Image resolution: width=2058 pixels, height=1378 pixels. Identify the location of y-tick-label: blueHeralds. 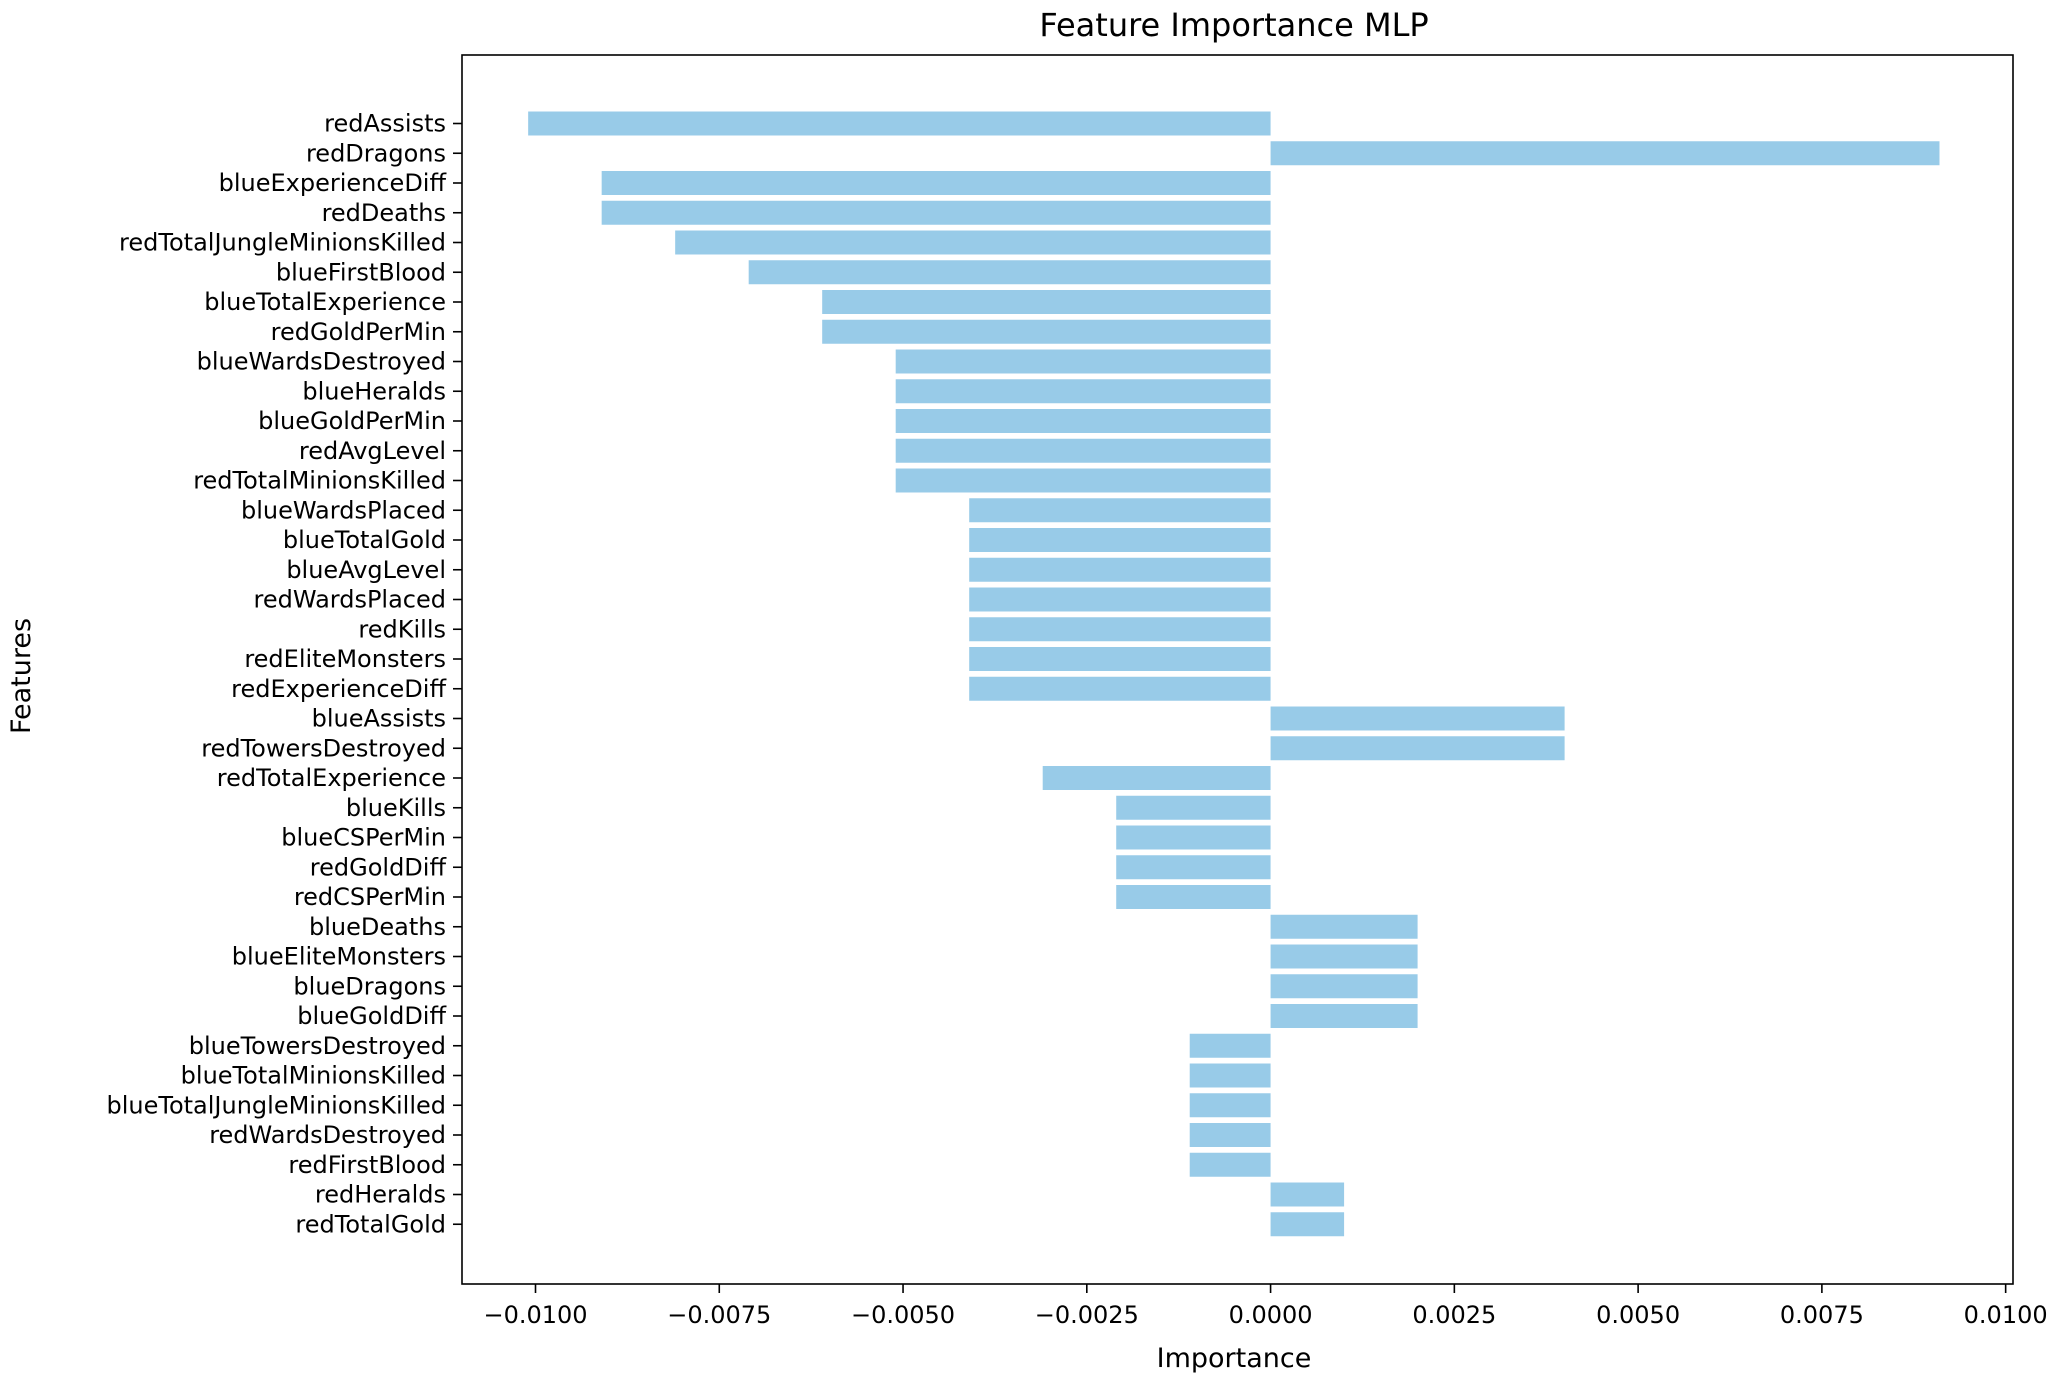
(374, 391).